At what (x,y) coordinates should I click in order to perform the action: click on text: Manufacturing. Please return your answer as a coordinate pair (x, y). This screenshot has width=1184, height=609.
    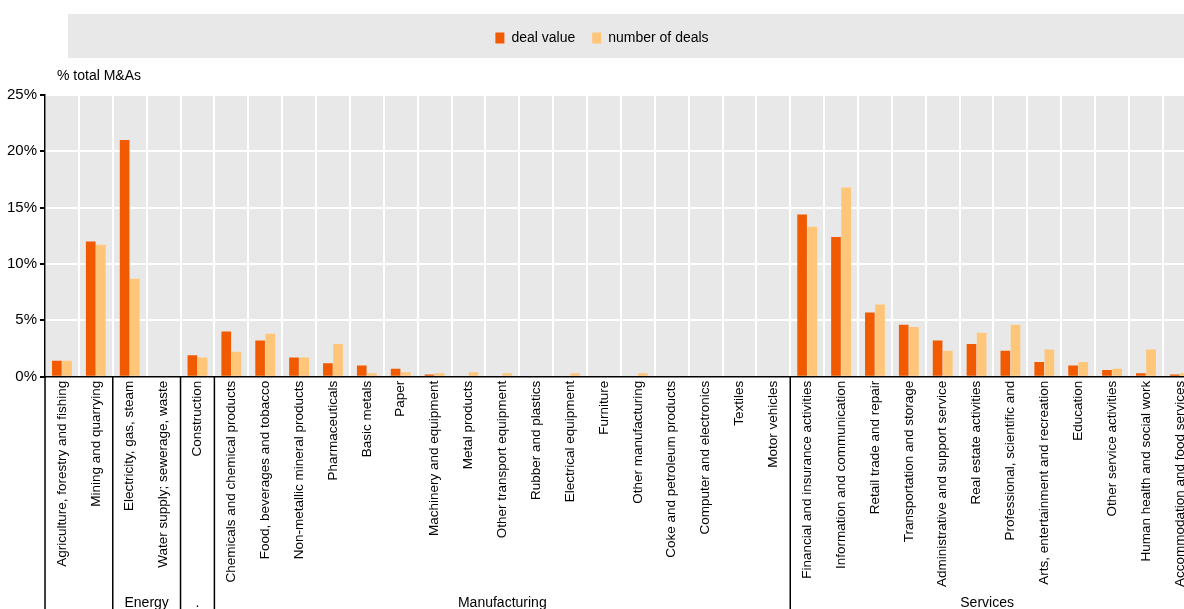
    Looking at the image, I should click on (502, 601).